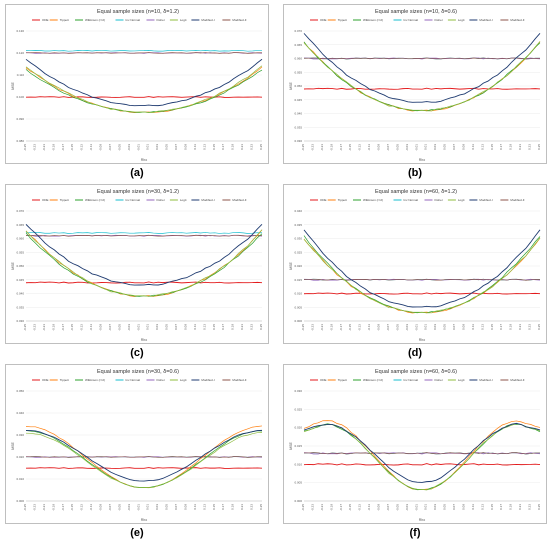 This screenshot has height=560, width=550. I want to click on series-line-inv-normal, so click(144, 233).